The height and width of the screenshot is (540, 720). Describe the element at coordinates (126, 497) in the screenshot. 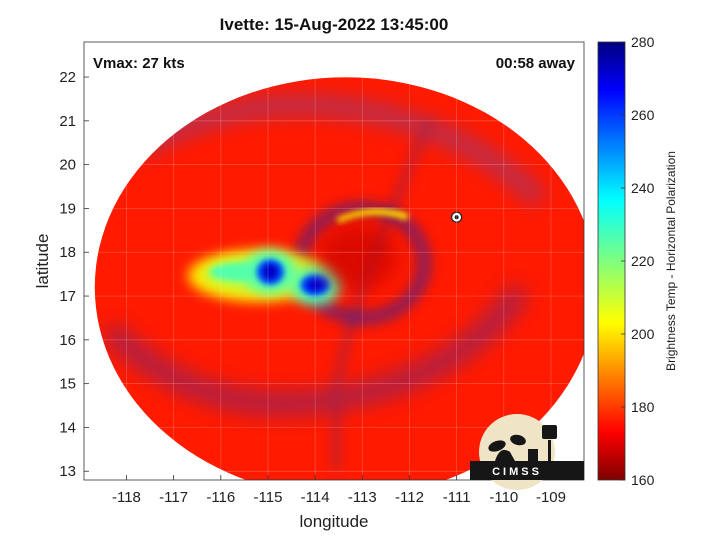

I see `x-tick-label: -118` at that location.